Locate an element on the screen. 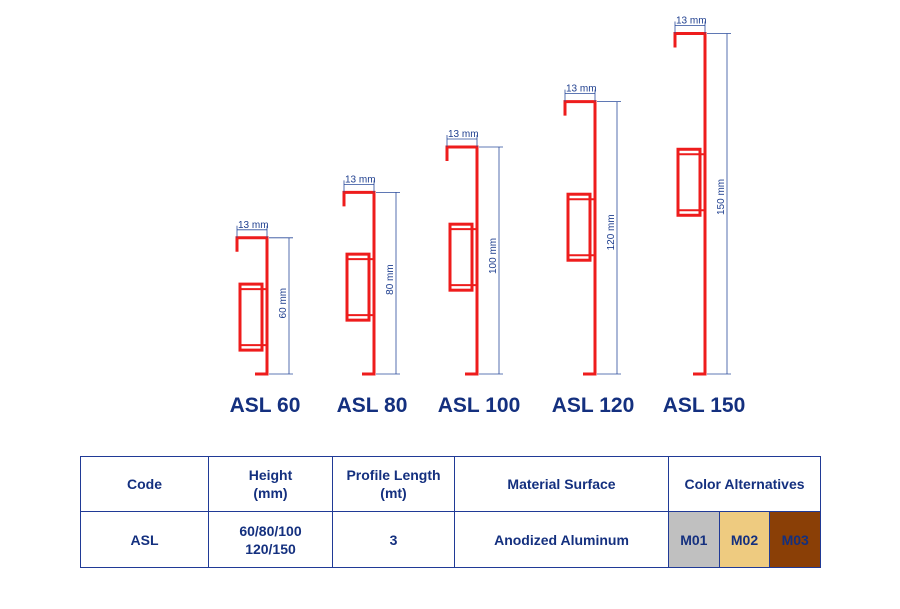 This screenshot has height=609, width=900. profile-drawing: 13 mm 60 mm is located at coordinates (264, 298).